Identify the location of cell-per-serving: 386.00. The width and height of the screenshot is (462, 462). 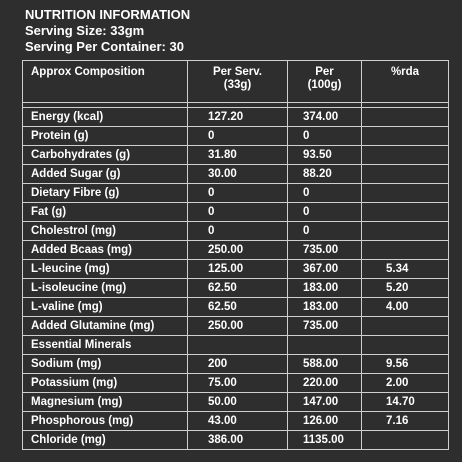
(237, 440).